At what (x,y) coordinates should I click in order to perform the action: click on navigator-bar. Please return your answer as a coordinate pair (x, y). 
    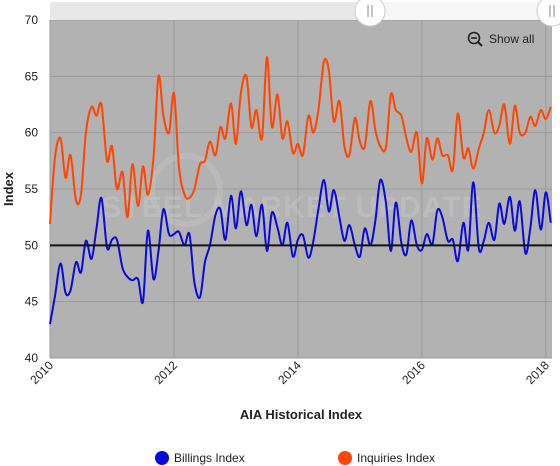
    Looking at the image, I should click on (305, 13).